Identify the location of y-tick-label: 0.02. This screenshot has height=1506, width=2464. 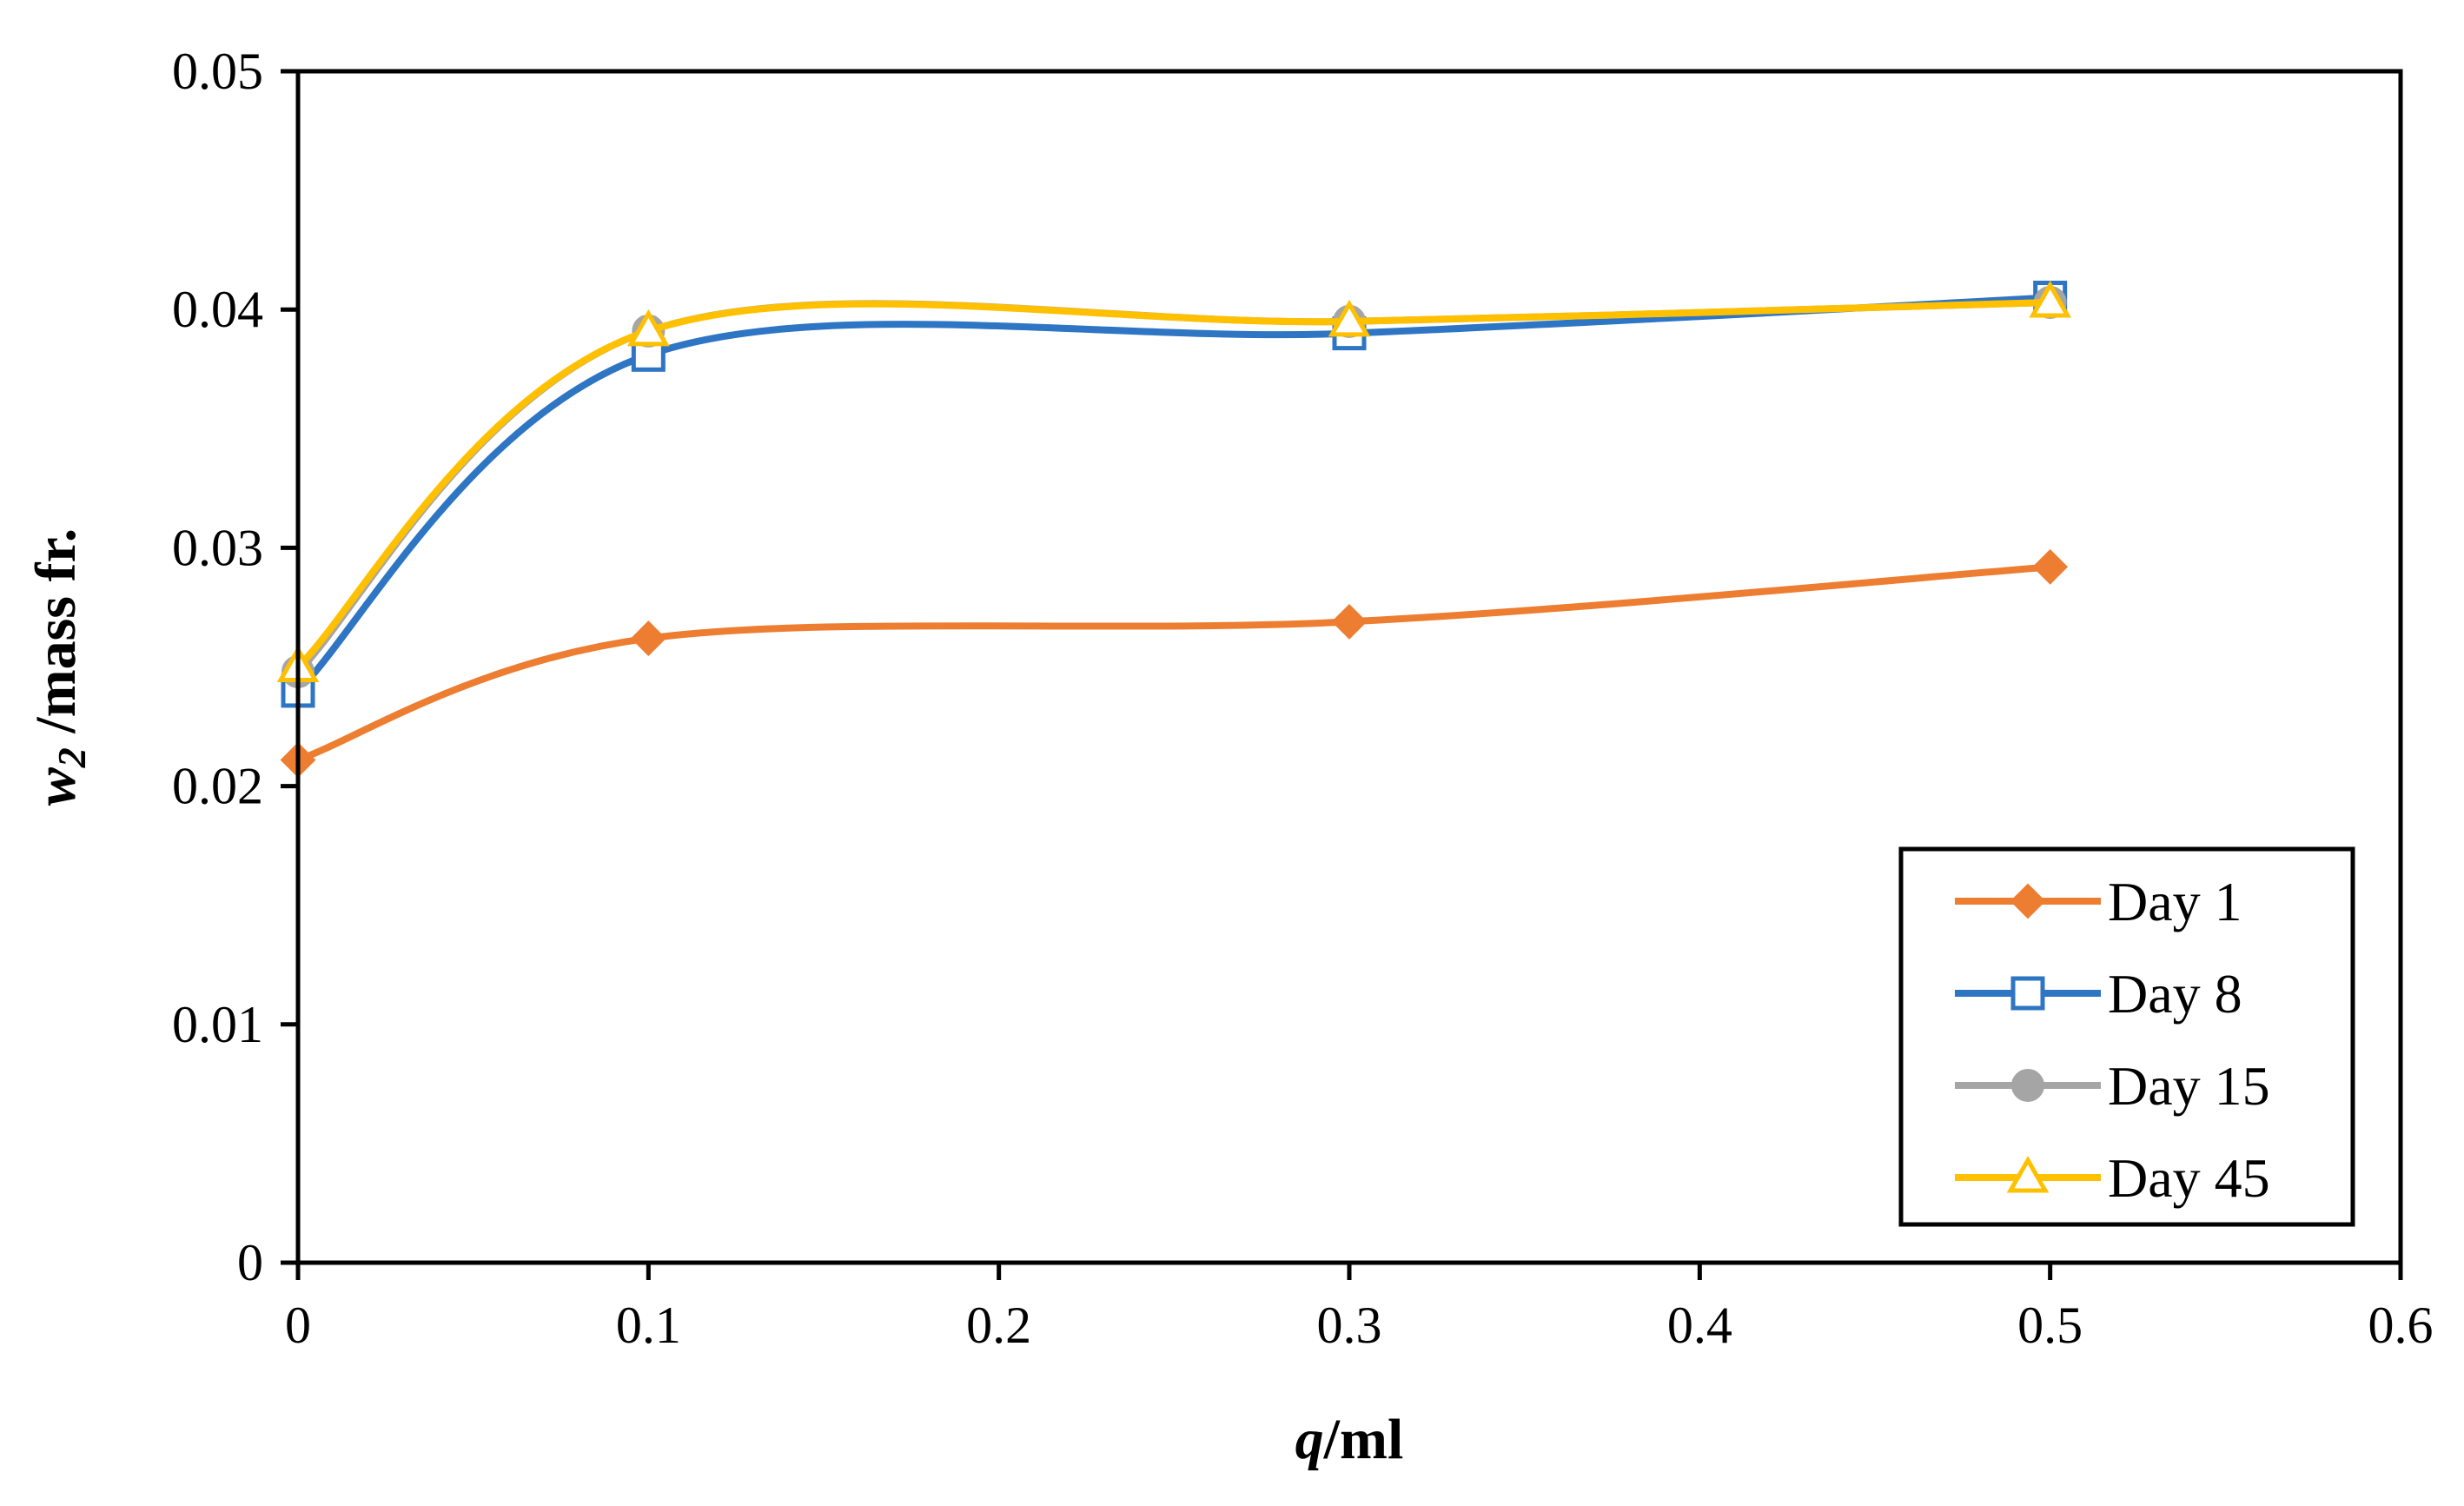
(217, 787).